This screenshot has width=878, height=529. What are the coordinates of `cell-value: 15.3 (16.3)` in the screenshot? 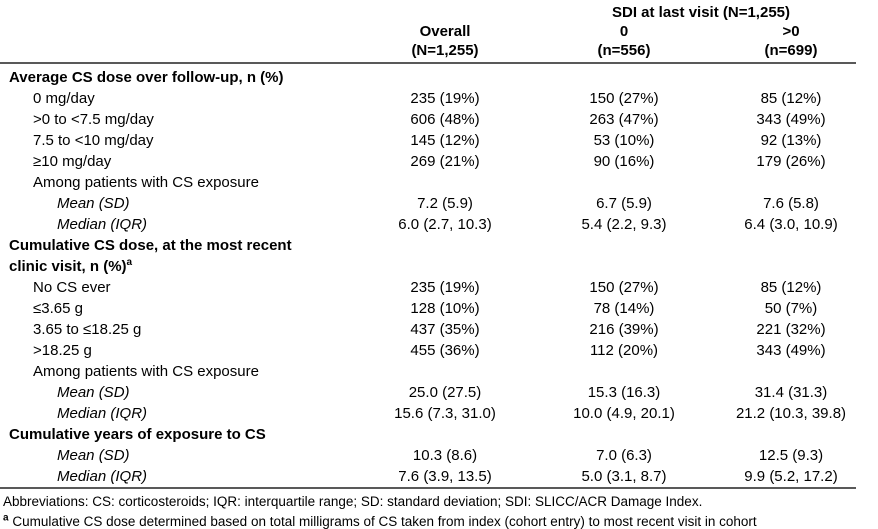 It's located at (624, 392).